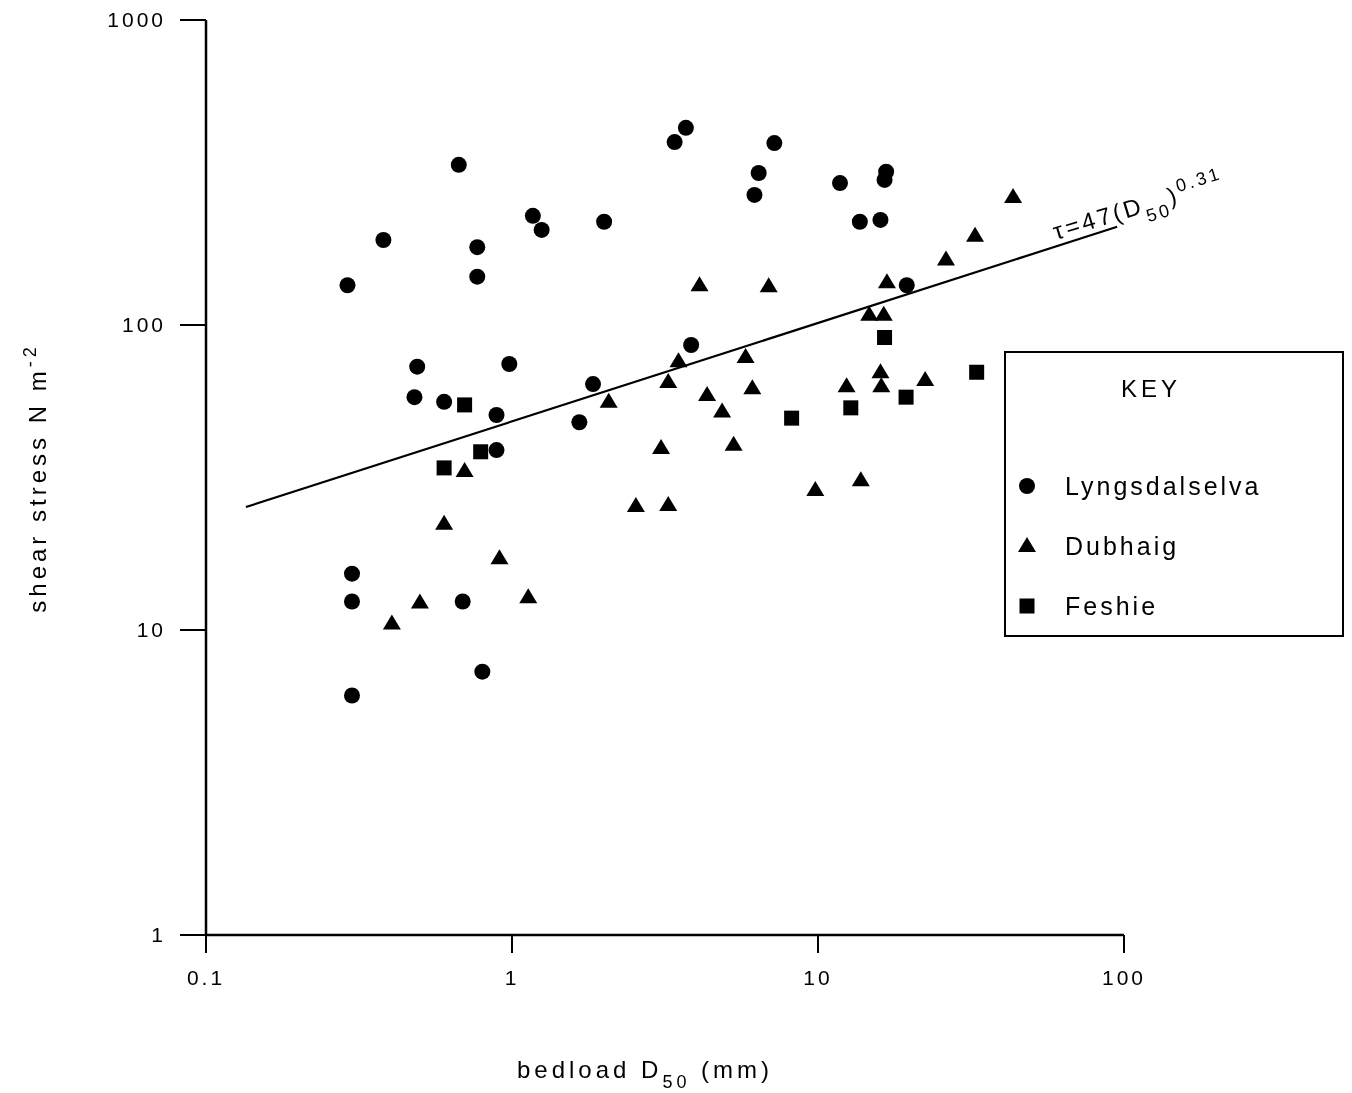 The image size is (1352, 1093). I want to click on x-tick-label: 10, so click(818, 977).